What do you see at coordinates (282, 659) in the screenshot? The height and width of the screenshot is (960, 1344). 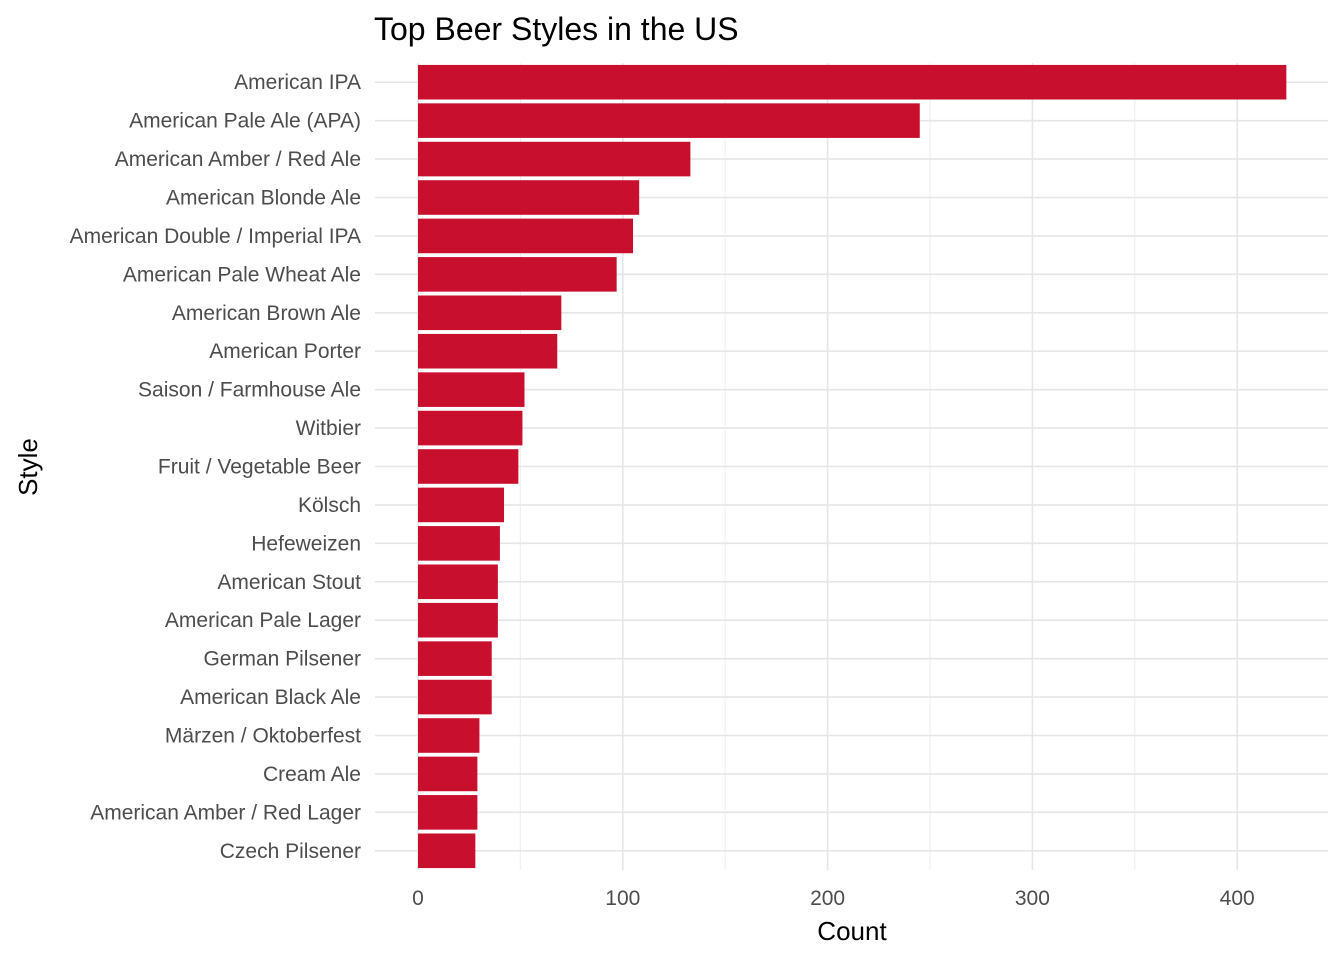 I see `y-tick-label: German Pilsener` at bounding box center [282, 659].